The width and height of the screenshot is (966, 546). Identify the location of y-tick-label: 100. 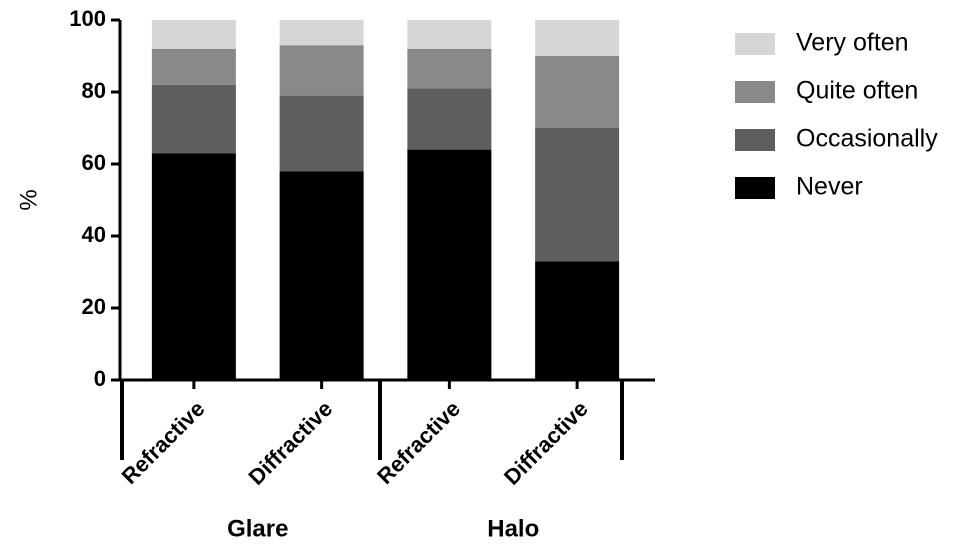
(87, 18).